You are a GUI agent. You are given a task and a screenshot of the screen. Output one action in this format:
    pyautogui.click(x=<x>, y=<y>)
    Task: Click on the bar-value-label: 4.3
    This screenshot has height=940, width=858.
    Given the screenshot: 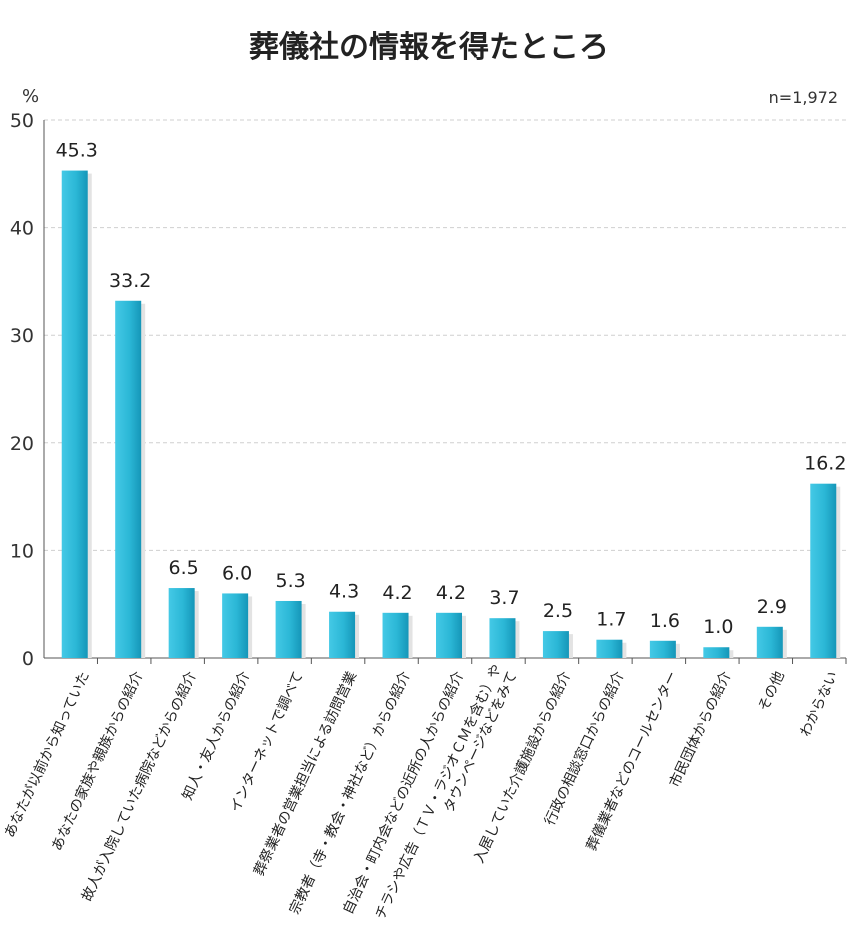 What is the action you would take?
    pyautogui.click(x=344, y=592)
    